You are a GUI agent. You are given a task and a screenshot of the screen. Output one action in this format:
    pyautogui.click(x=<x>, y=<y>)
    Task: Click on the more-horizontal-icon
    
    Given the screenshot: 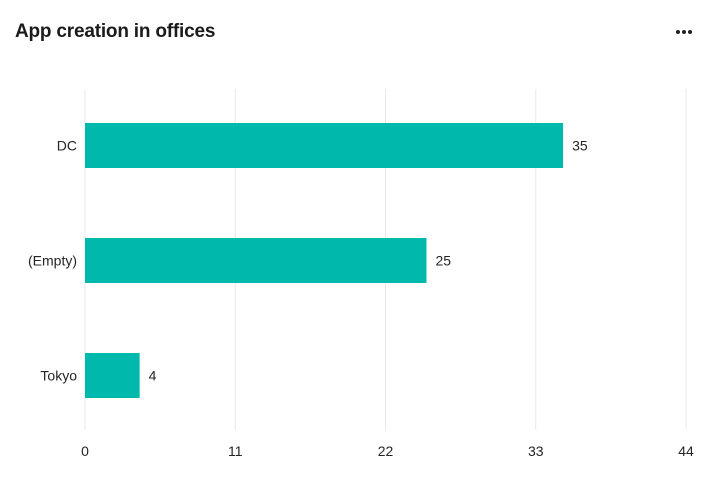 What is the action you would take?
    pyautogui.click(x=684, y=32)
    